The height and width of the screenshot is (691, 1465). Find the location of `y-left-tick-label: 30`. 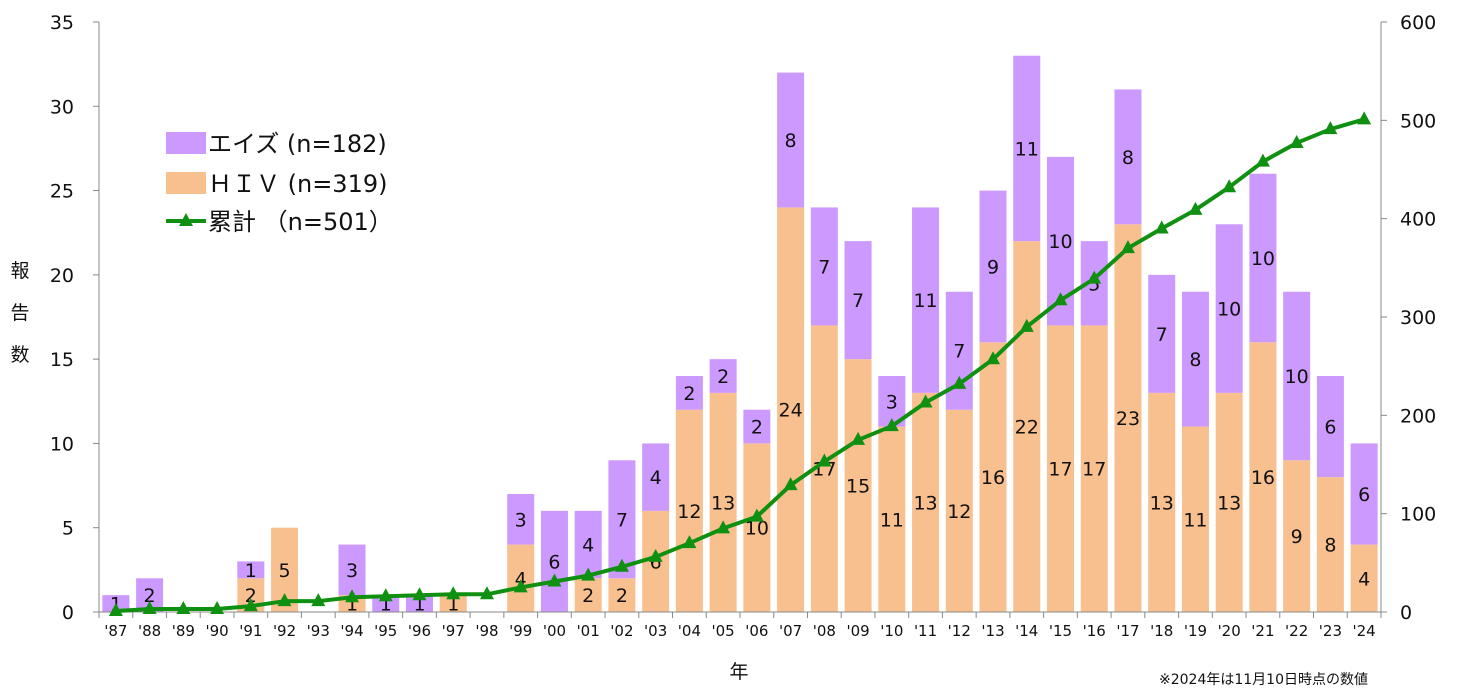

y-left-tick-label: 30 is located at coordinates (62, 107).